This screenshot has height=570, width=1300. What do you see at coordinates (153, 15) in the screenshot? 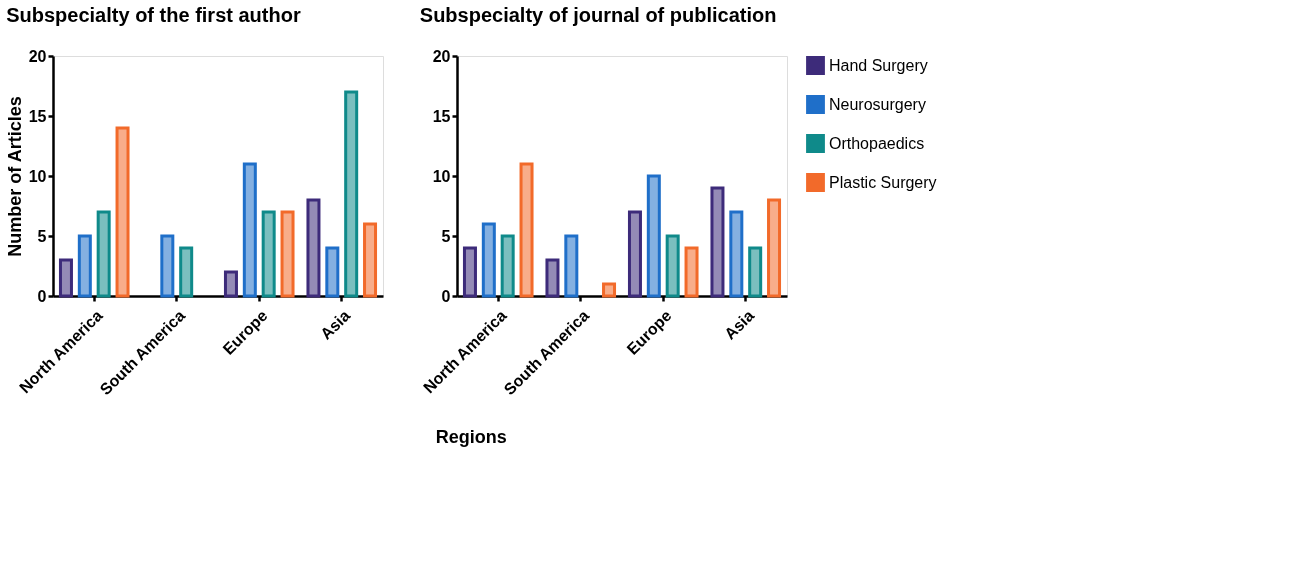
I see `chart-title: Subspecialty of the first author` at bounding box center [153, 15].